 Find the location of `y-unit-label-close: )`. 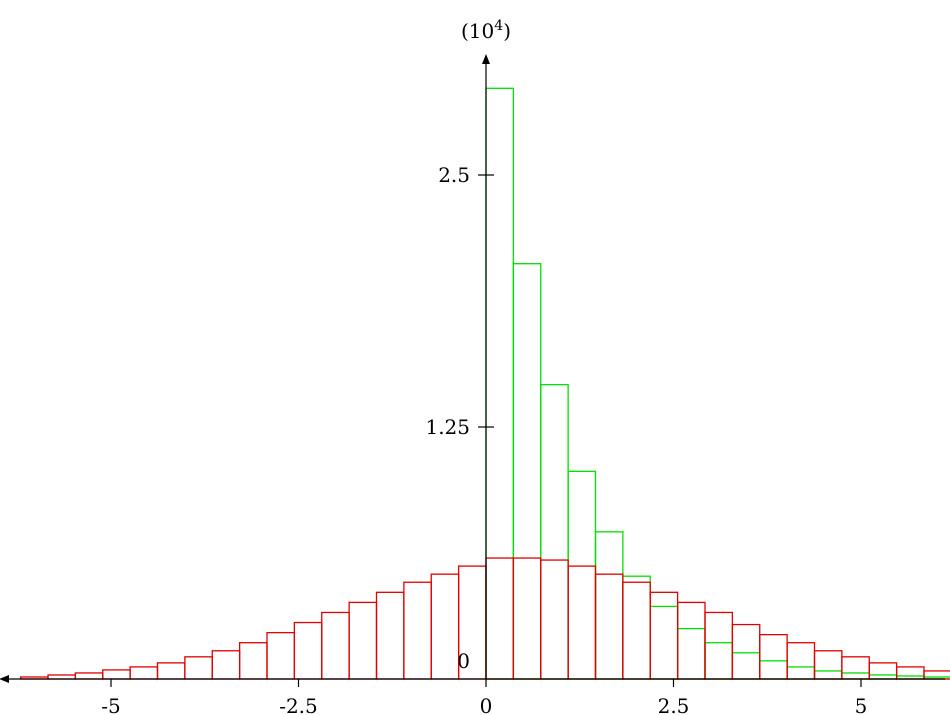

y-unit-label-close: ) is located at coordinates (507, 31).